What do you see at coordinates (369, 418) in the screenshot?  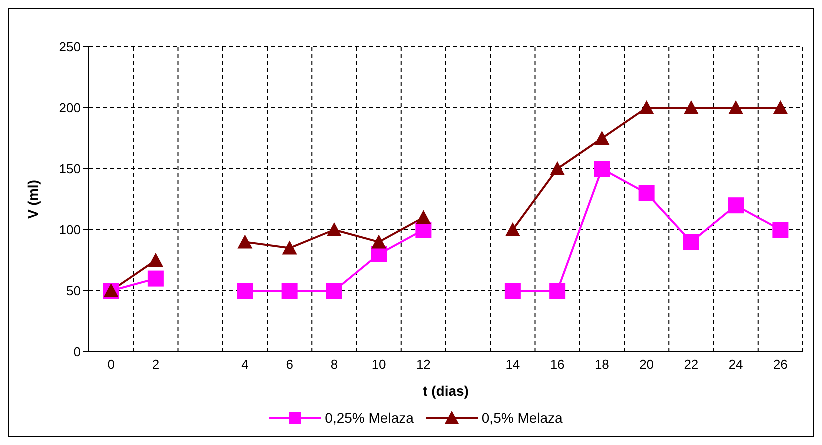 I see `legend-label: 0,25% Melaza` at bounding box center [369, 418].